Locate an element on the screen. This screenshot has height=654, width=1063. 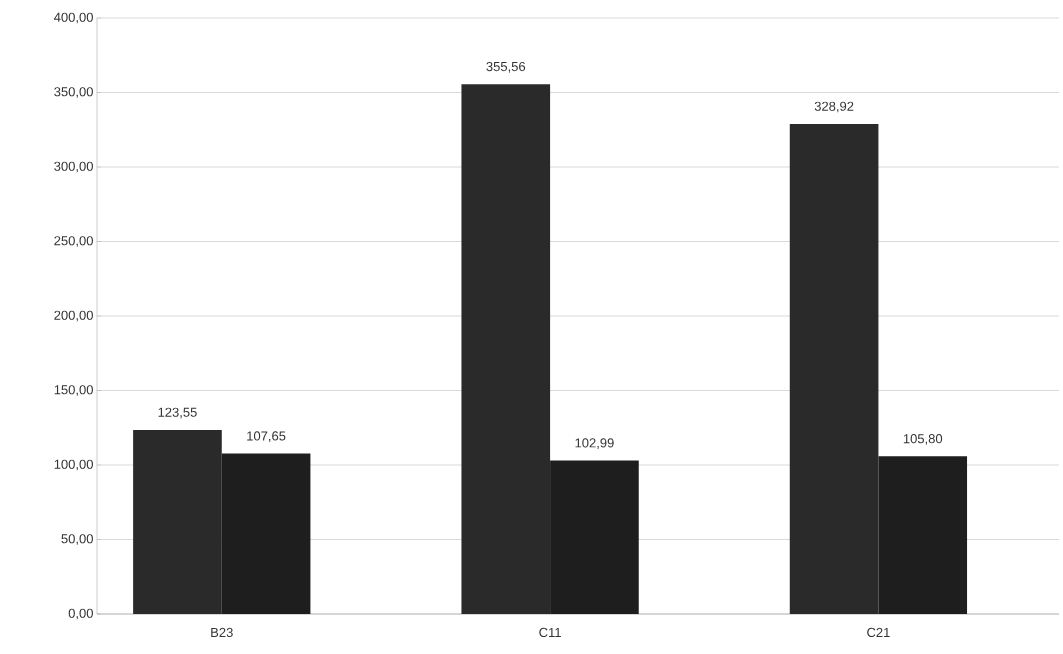
data-label: 102,99 is located at coordinates (594, 444).